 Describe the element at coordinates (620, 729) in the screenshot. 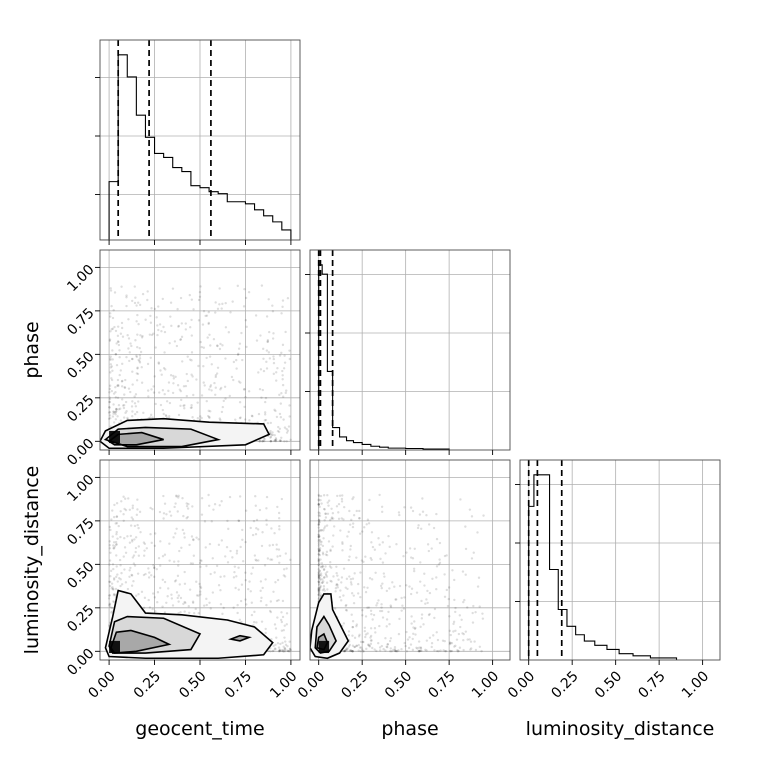

I see `x-axis-label-luminosity-distance: luminosity_distance` at that location.